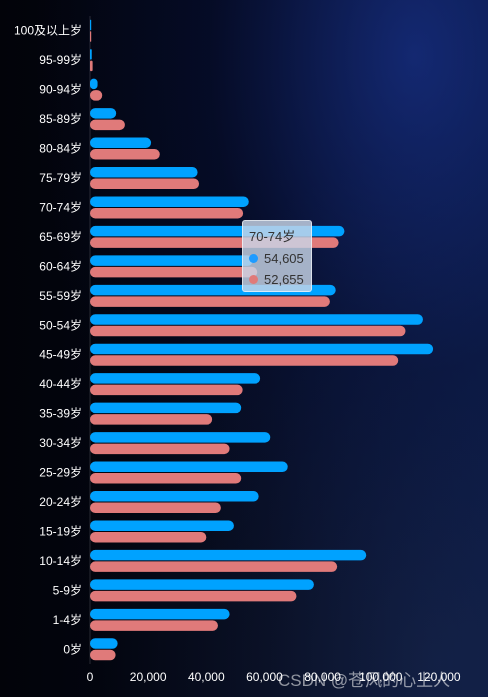  I want to click on bar-series-1-15-19岁, so click(162, 525).